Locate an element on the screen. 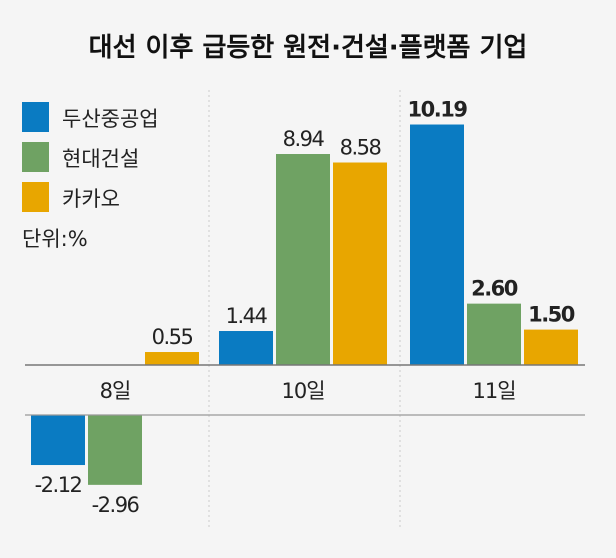 The width and height of the screenshot is (616, 558). data-label: 1.44 is located at coordinates (247, 316).